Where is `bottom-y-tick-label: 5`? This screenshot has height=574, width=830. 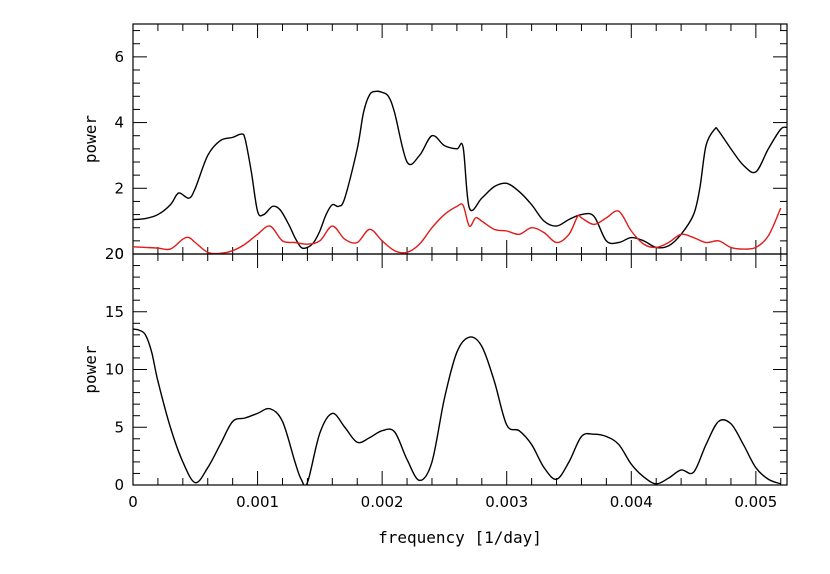
bottom-y-tick-label: 5 is located at coordinates (119, 427).